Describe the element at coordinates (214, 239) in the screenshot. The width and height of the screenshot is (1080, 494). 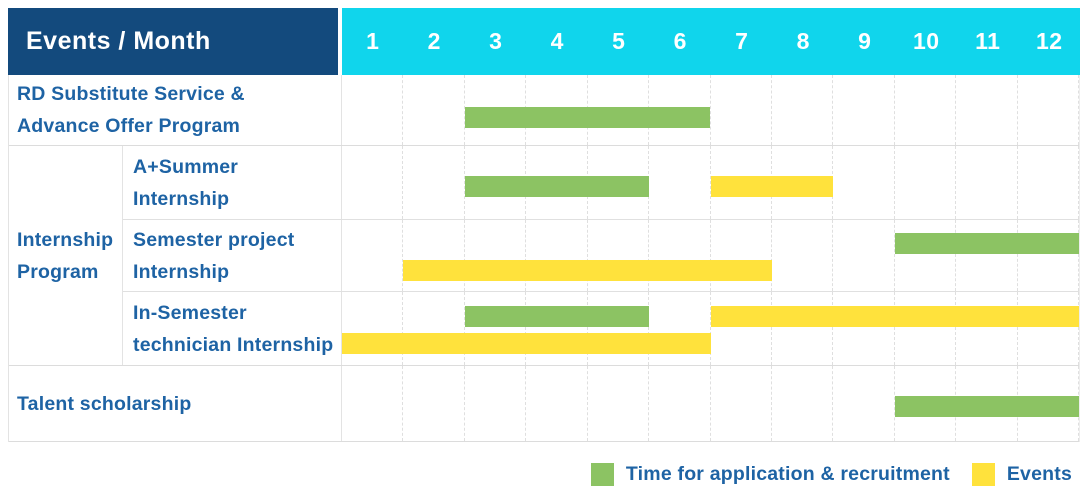
I see `row-label-line: Semester project` at that location.